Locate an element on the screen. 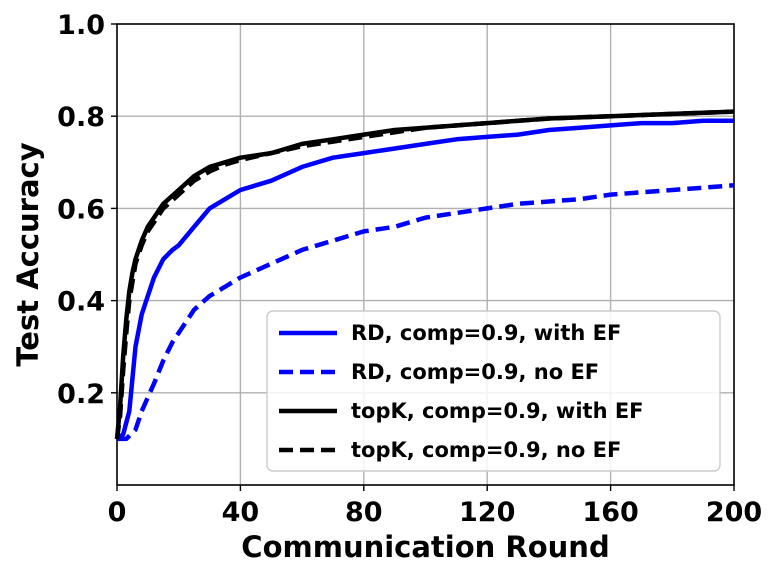 The image size is (780, 577). y-tick-label: 0.8 is located at coordinates (81, 117).